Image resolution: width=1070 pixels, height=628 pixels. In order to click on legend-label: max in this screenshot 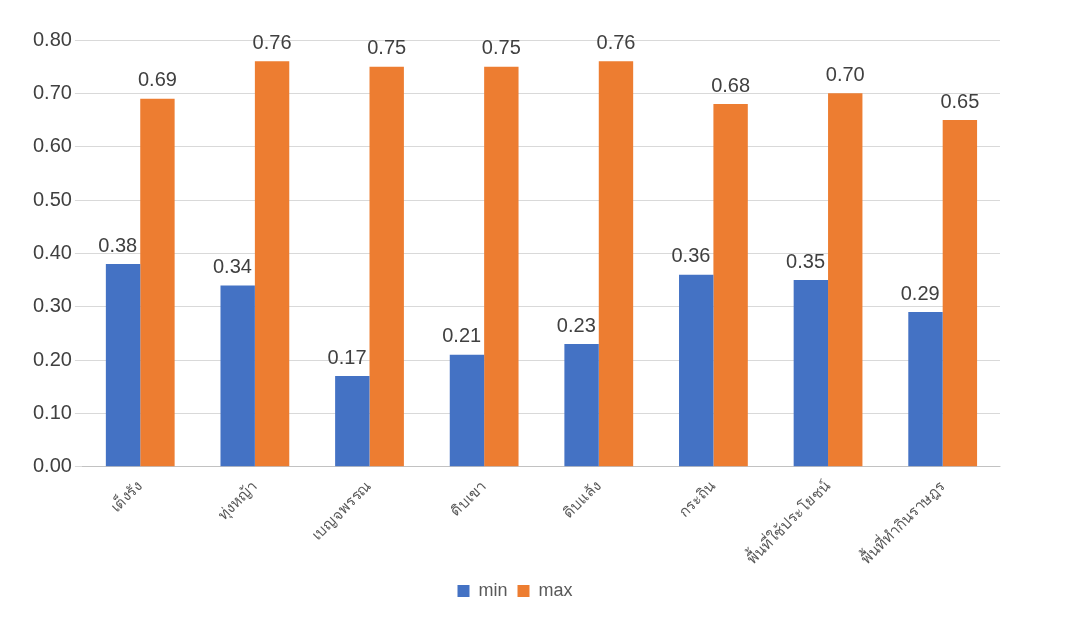, I will do `click(555, 589)`.